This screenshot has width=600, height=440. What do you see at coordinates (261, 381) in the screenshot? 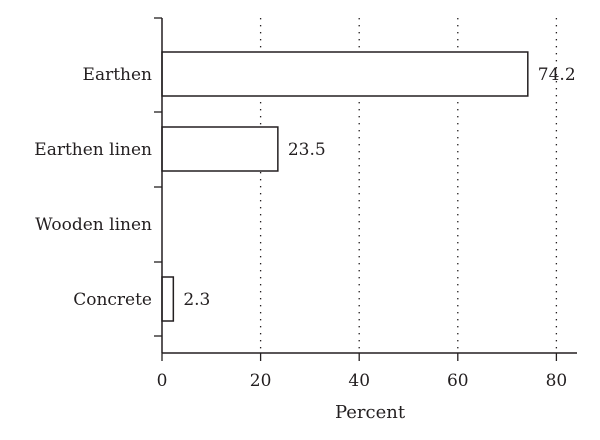
I see `x-tick-label-20: 20` at bounding box center [261, 381].